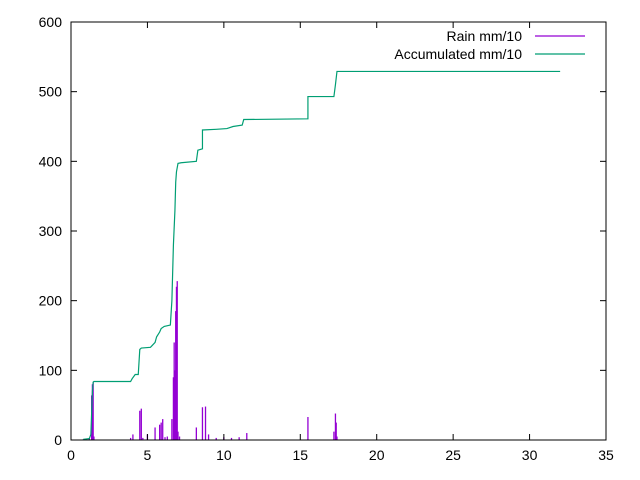 The height and width of the screenshot is (480, 640). Describe the element at coordinates (58, 440) in the screenshot. I see `y-tick-label: 0` at that location.